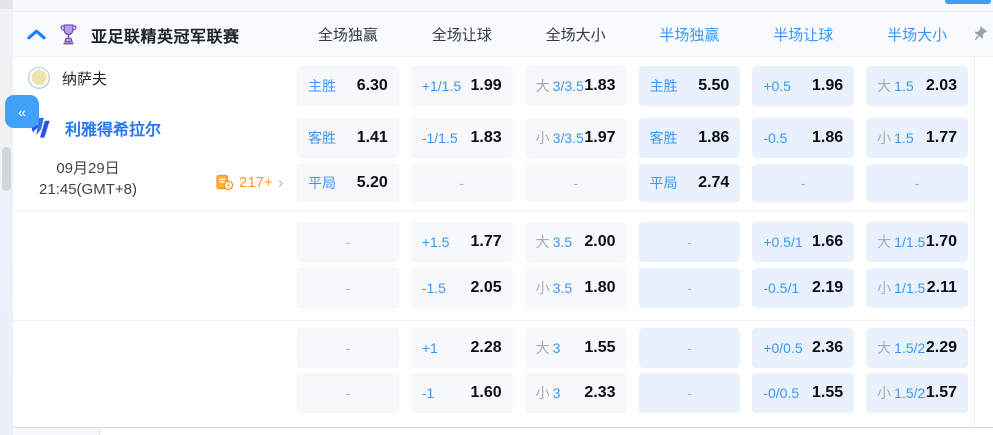  What do you see at coordinates (884, 288) in the screenshot?
I see `odds-label-prefix: 小` at bounding box center [884, 288].